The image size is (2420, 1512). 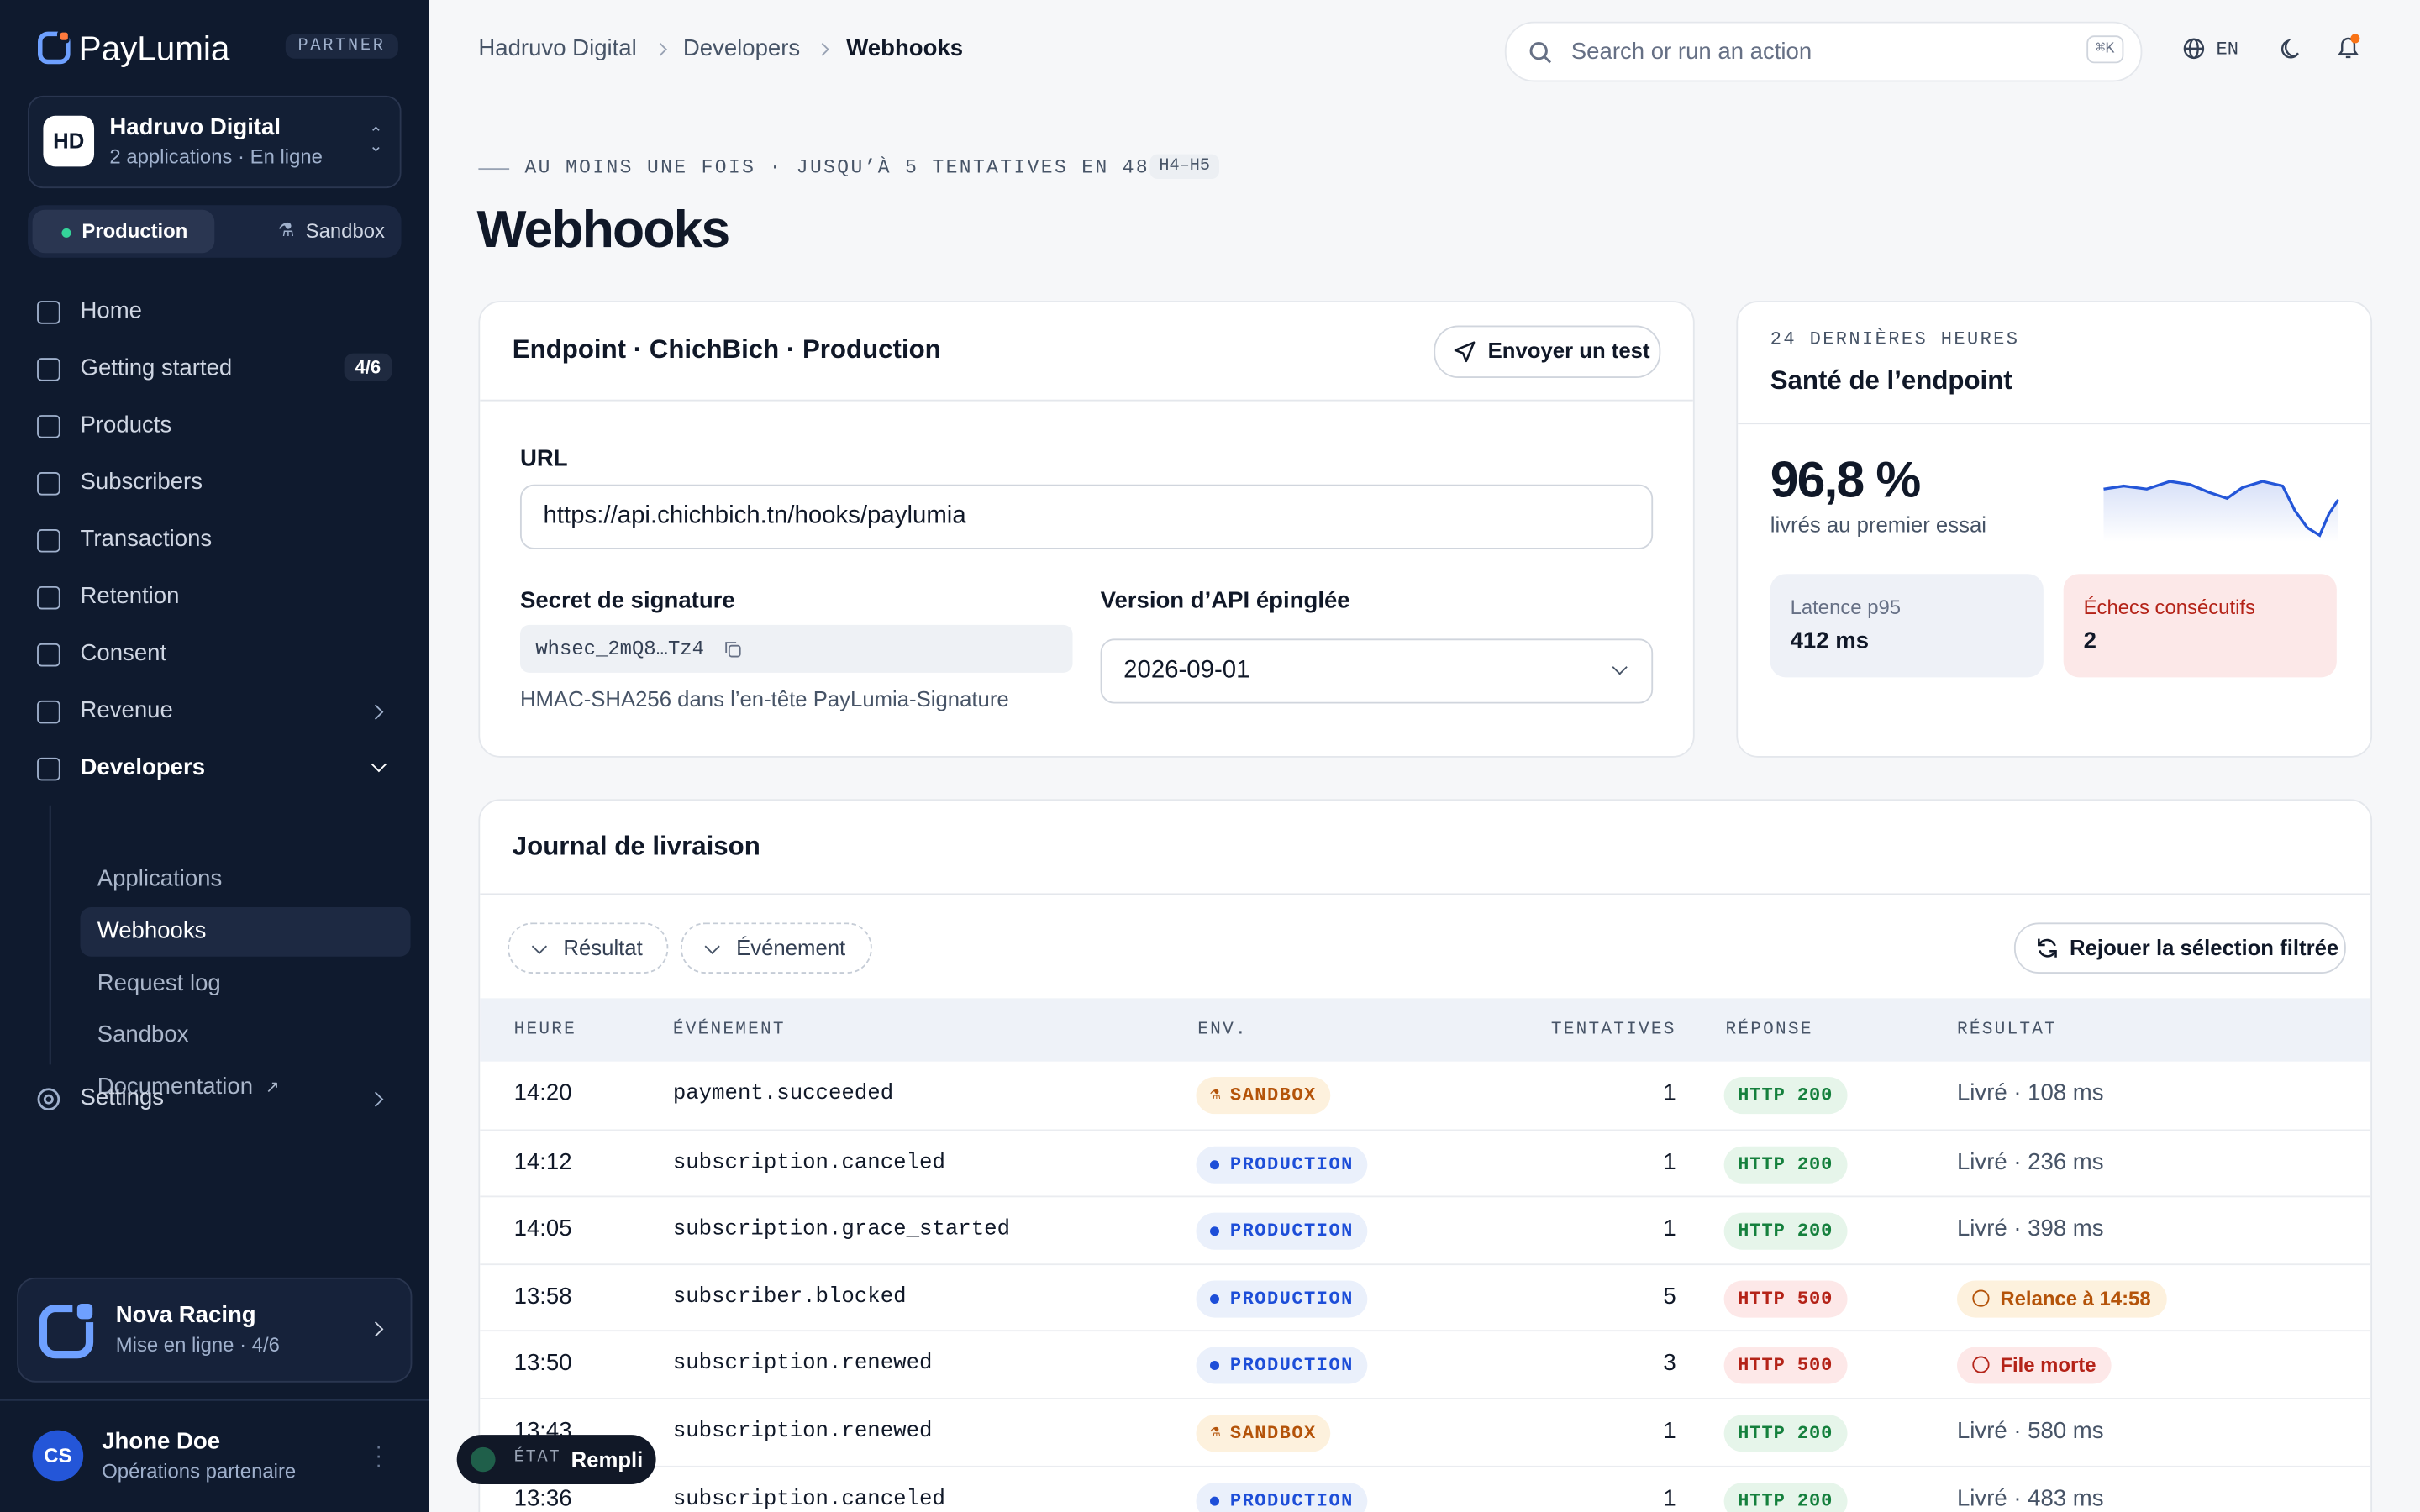 I want to click on subnav-item: Documentation ↗, so click(x=246, y=1088).